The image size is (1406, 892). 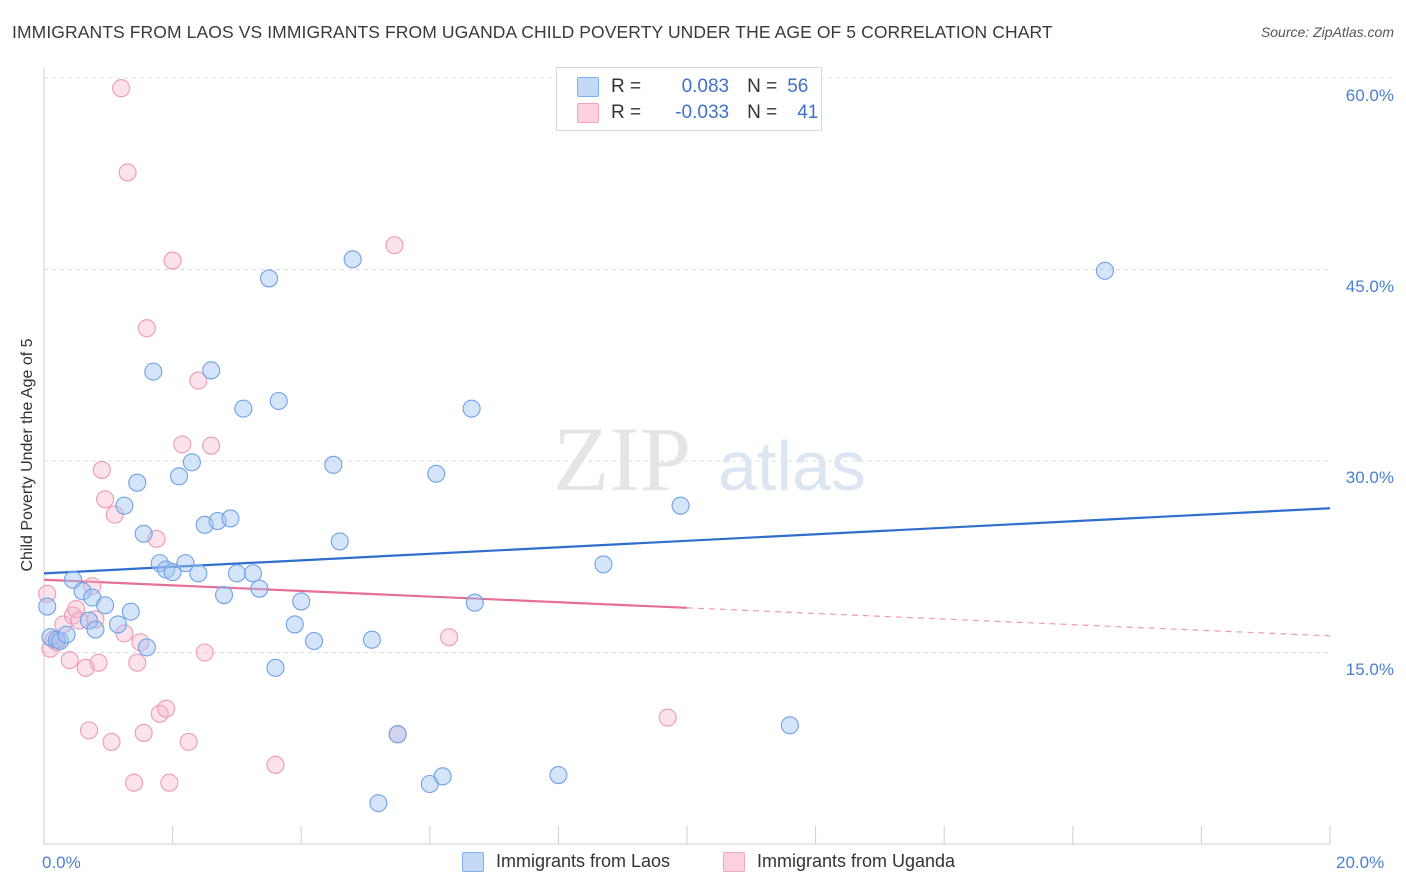 I want to click on legend-swatch-laos, so click(x=588, y=87).